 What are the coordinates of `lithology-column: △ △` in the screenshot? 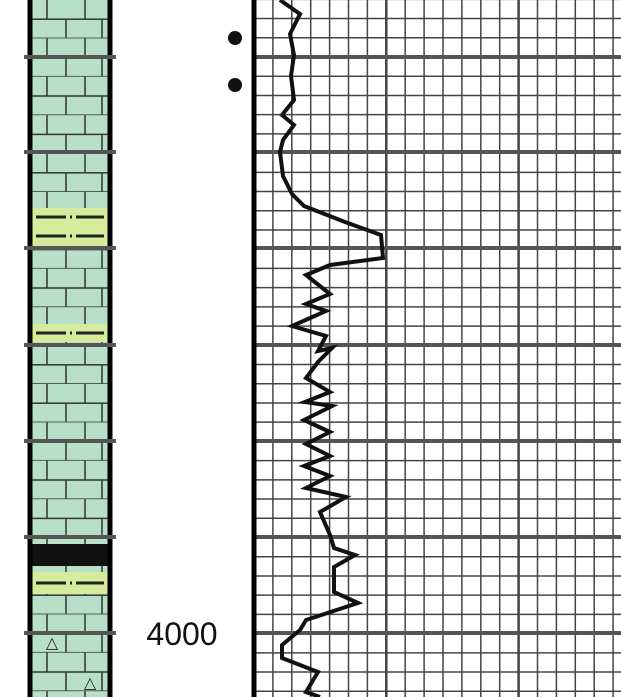 It's located at (70, 348).